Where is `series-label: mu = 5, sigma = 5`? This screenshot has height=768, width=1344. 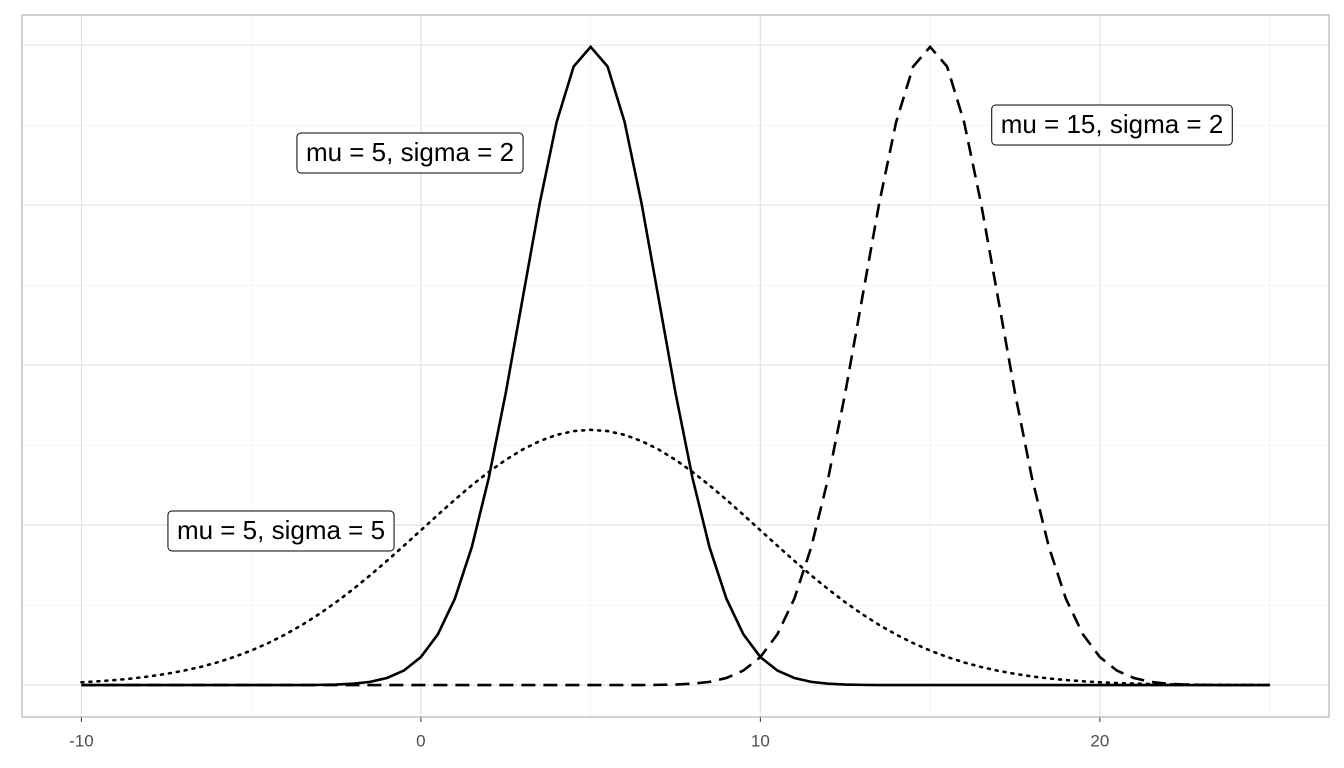
series-label: mu = 5, sigma = 5 is located at coordinates (281, 530).